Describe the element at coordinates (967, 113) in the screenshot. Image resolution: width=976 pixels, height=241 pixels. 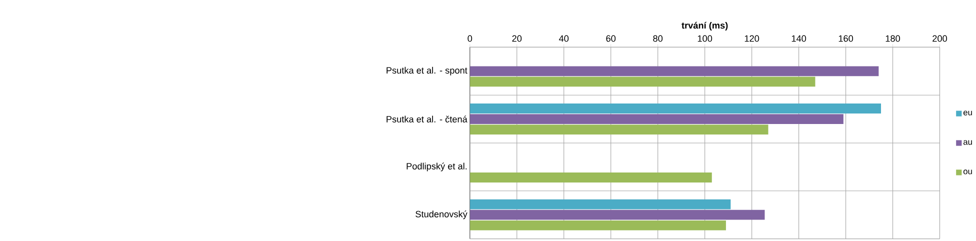
I see `legend-label: eu` at that location.